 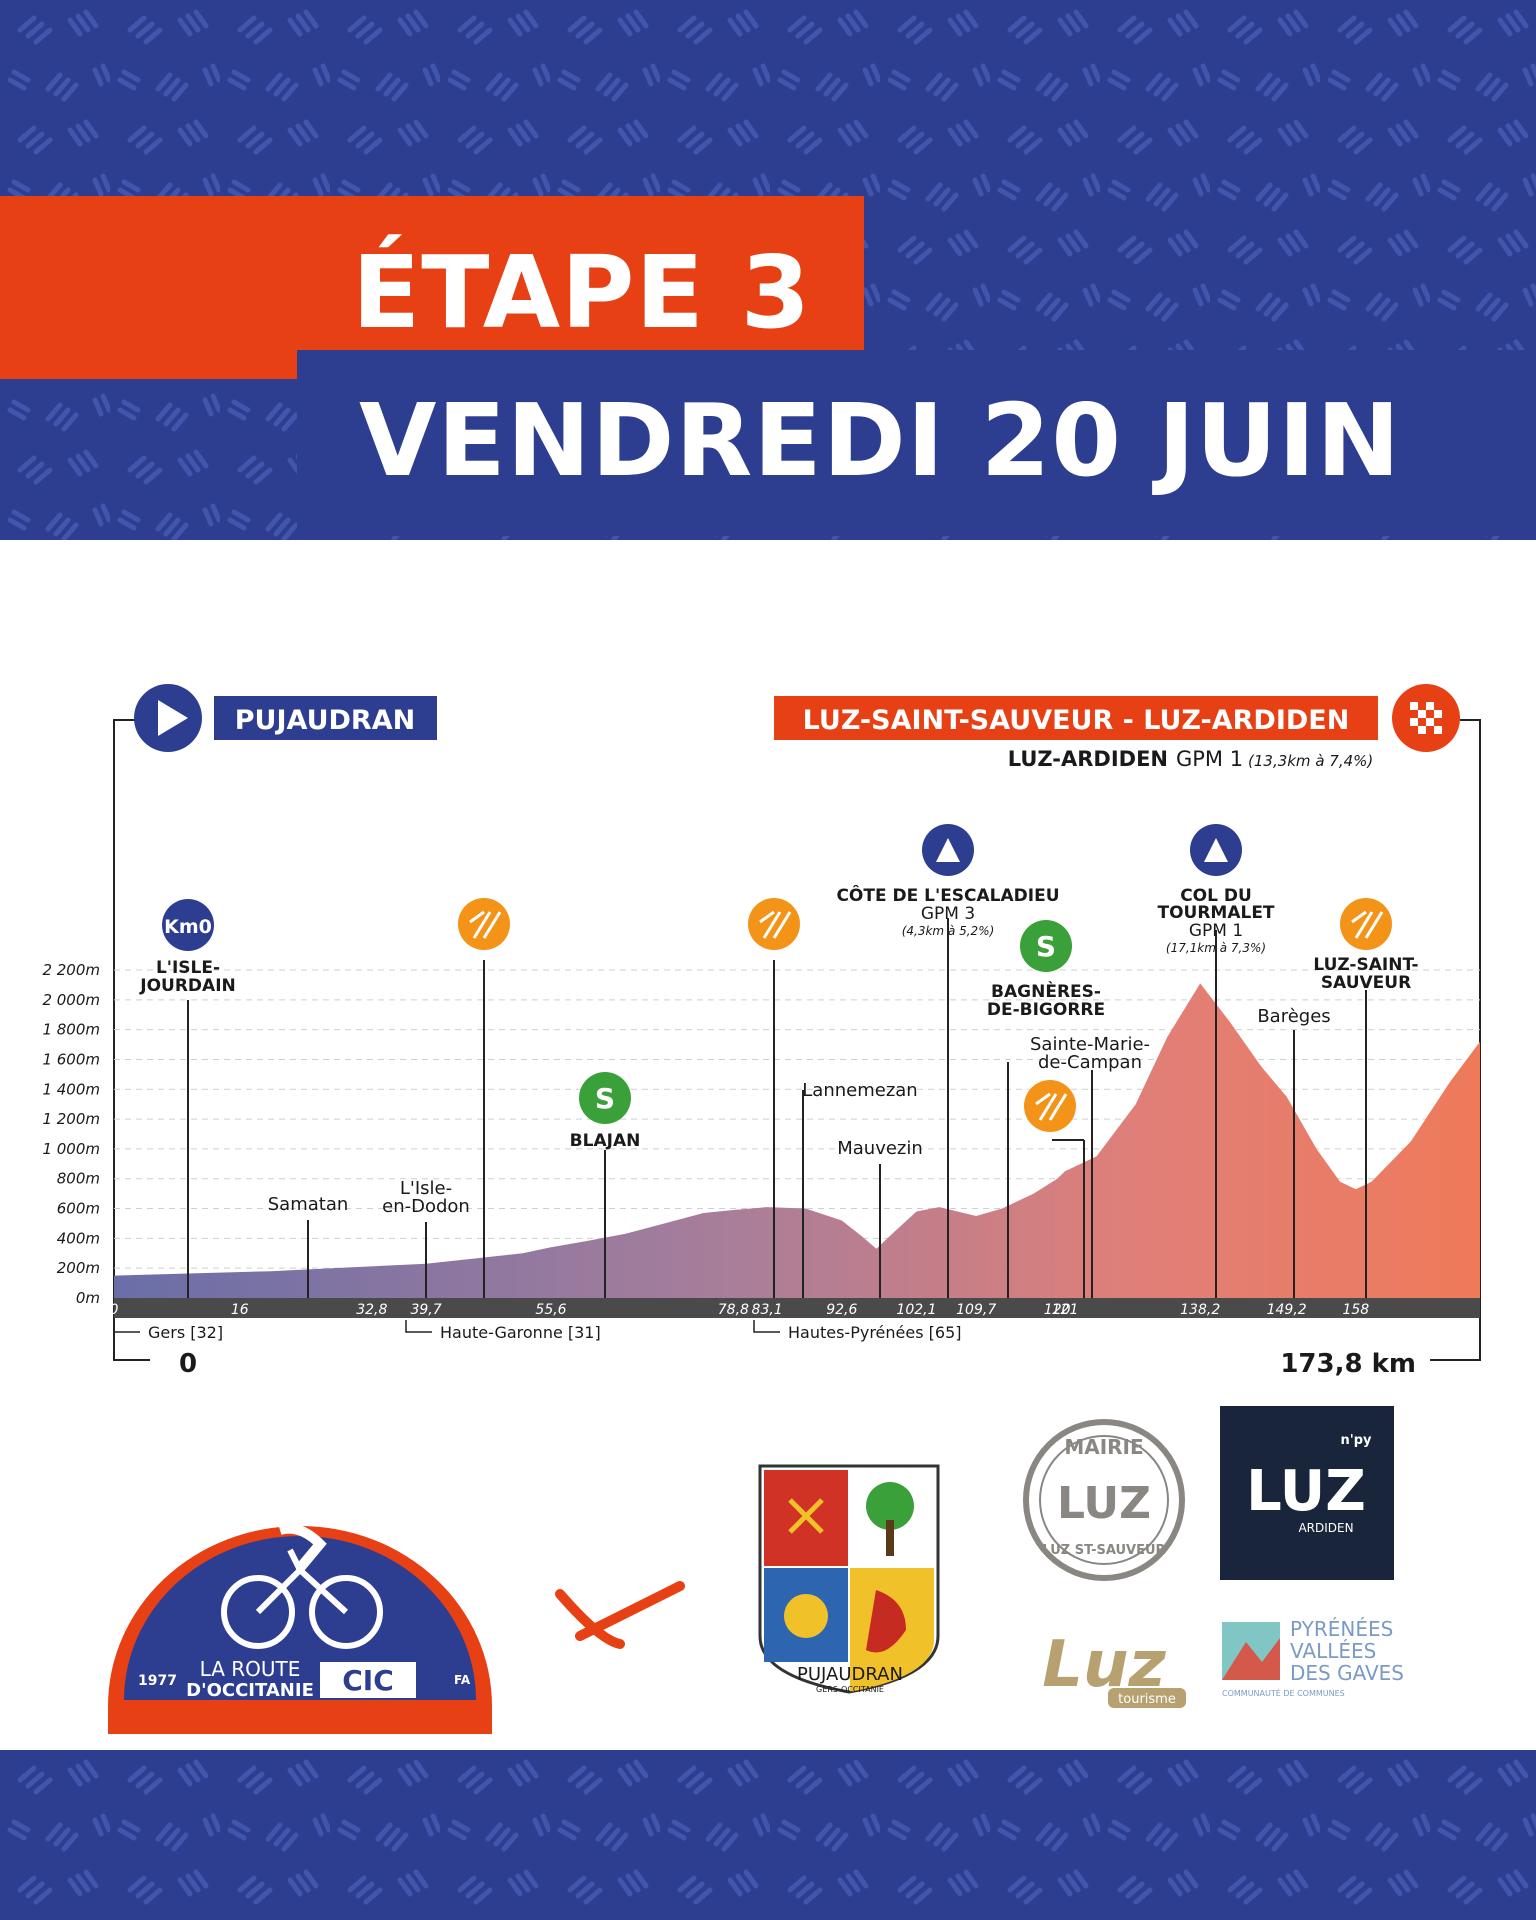 I want to click on place-blajan: BLAJAN, so click(x=605, y=1141).